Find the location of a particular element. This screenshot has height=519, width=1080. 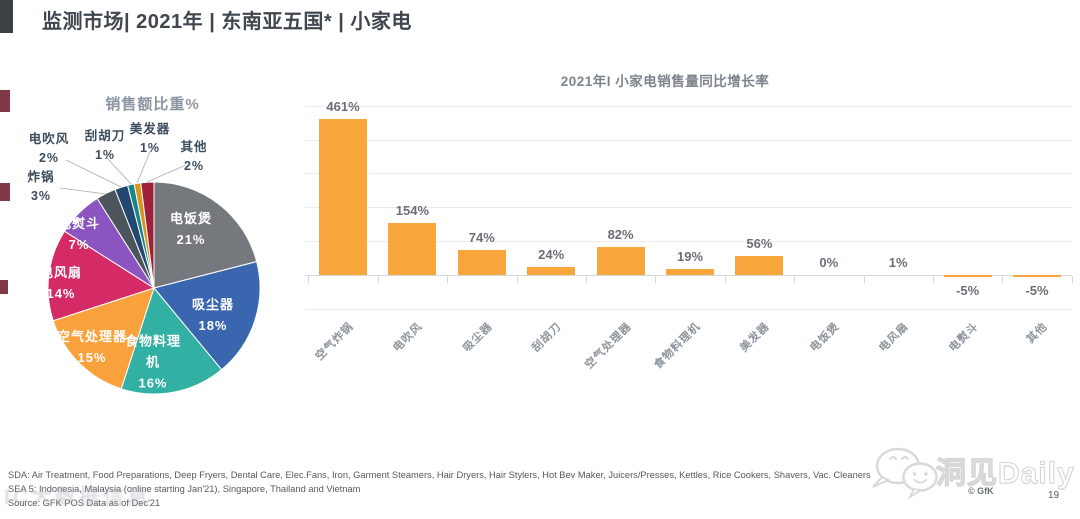

pie-chart-title: 销售额比重% is located at coordinates (152, 104).